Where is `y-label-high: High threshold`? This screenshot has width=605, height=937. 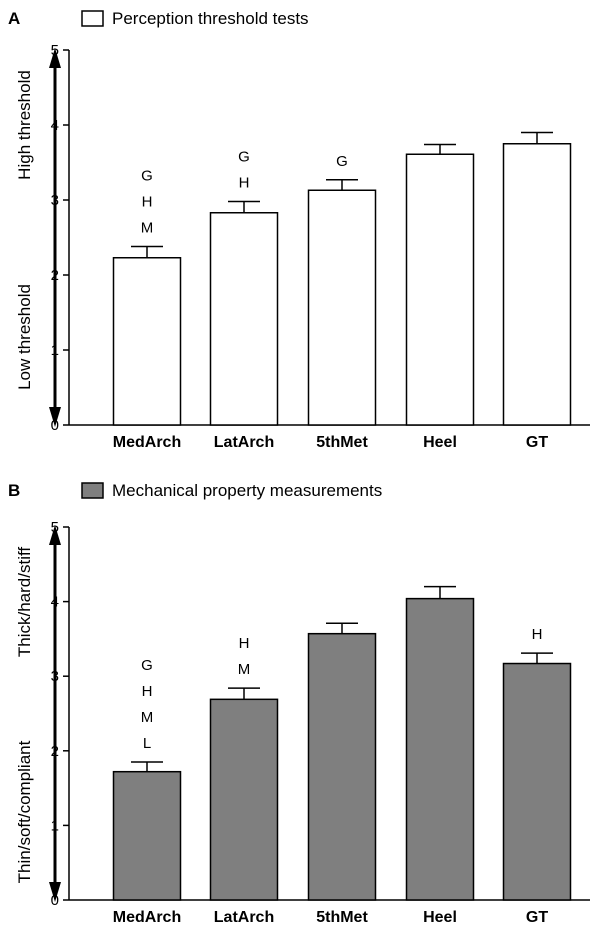 y-label-high: High threshold is located at coordinates (24, 125).